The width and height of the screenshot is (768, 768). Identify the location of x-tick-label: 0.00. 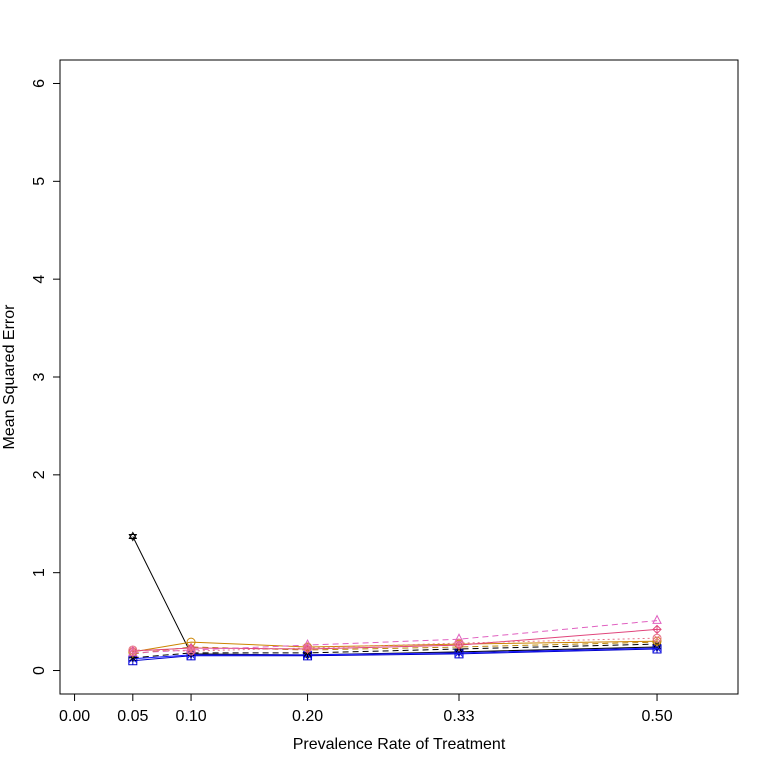
(74, 716).